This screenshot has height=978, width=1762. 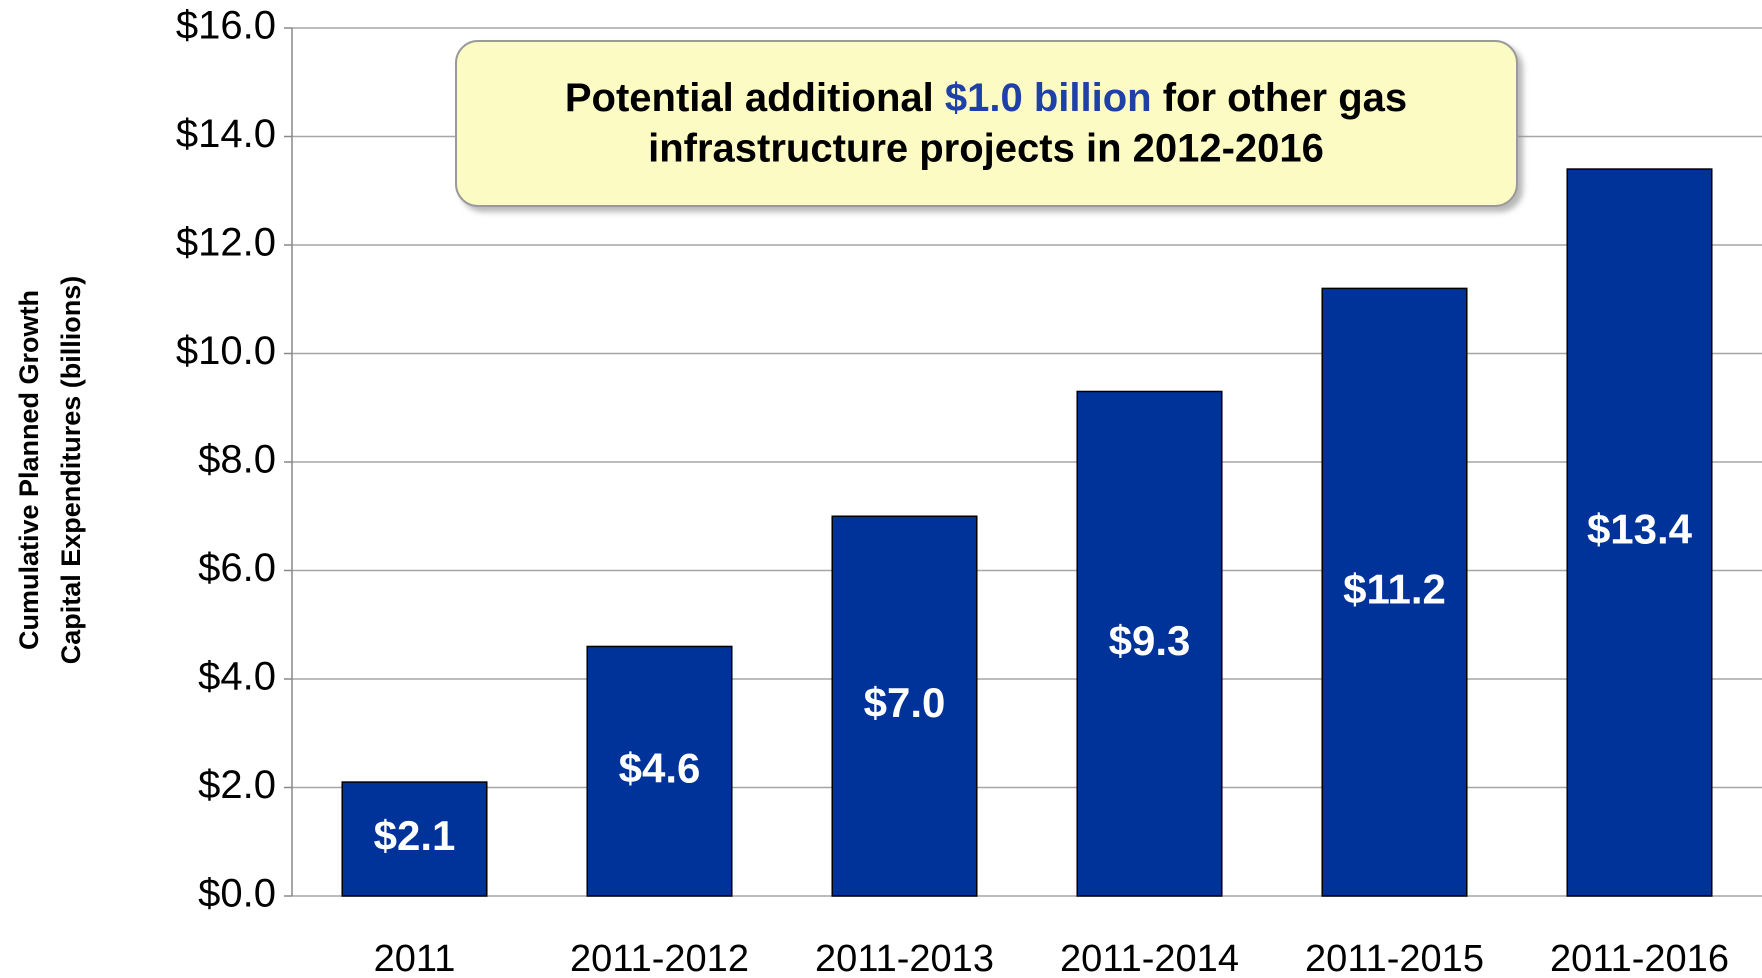 What do you see at coordinates (71, 470) in the screenshot?
I see `y-axis-title-line: Capital Expenditures (billions)` at bounding box center [71, 470].